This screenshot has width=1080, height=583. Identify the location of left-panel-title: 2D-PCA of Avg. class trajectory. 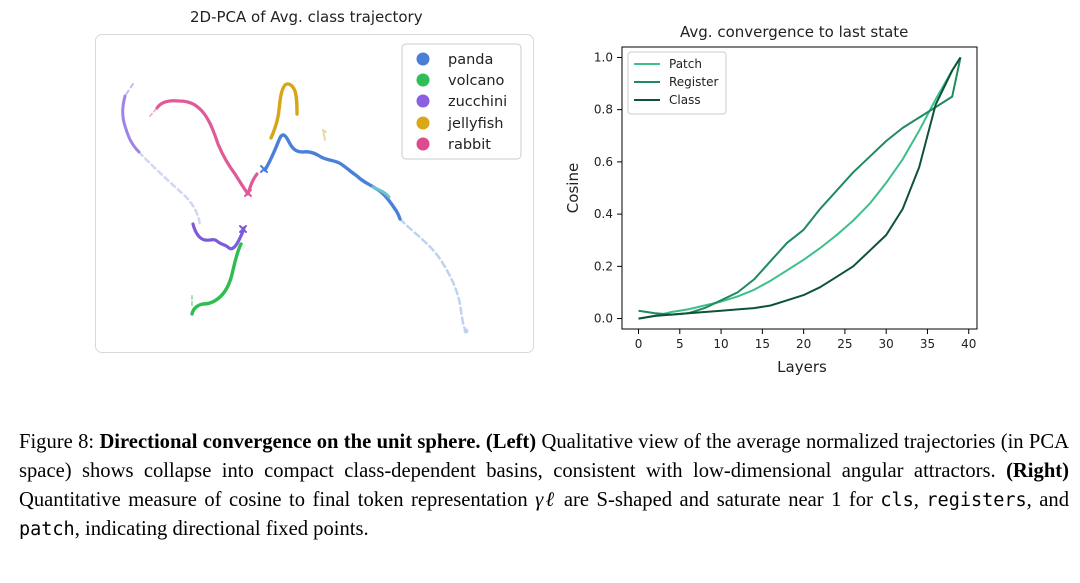
(306, 17).